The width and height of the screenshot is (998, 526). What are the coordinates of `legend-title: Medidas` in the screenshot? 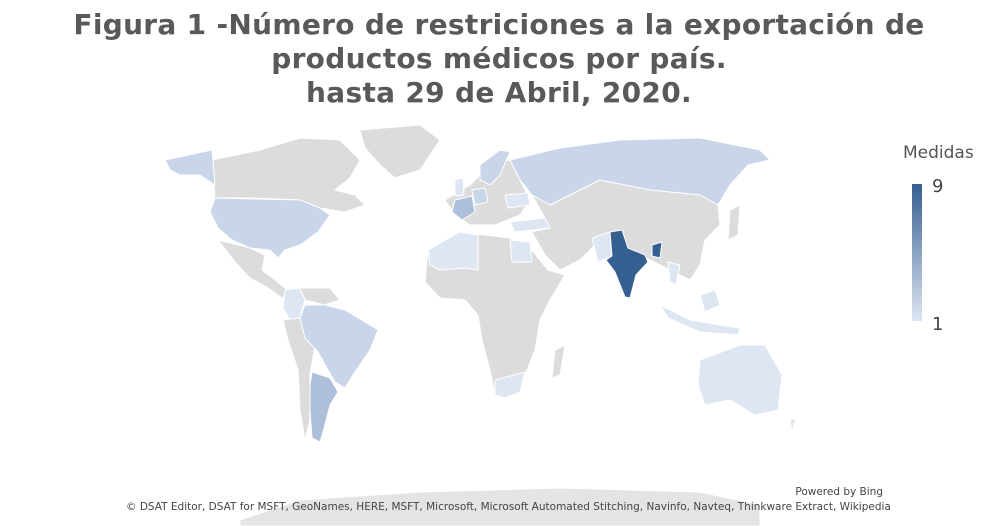 It's located at (938, 153).